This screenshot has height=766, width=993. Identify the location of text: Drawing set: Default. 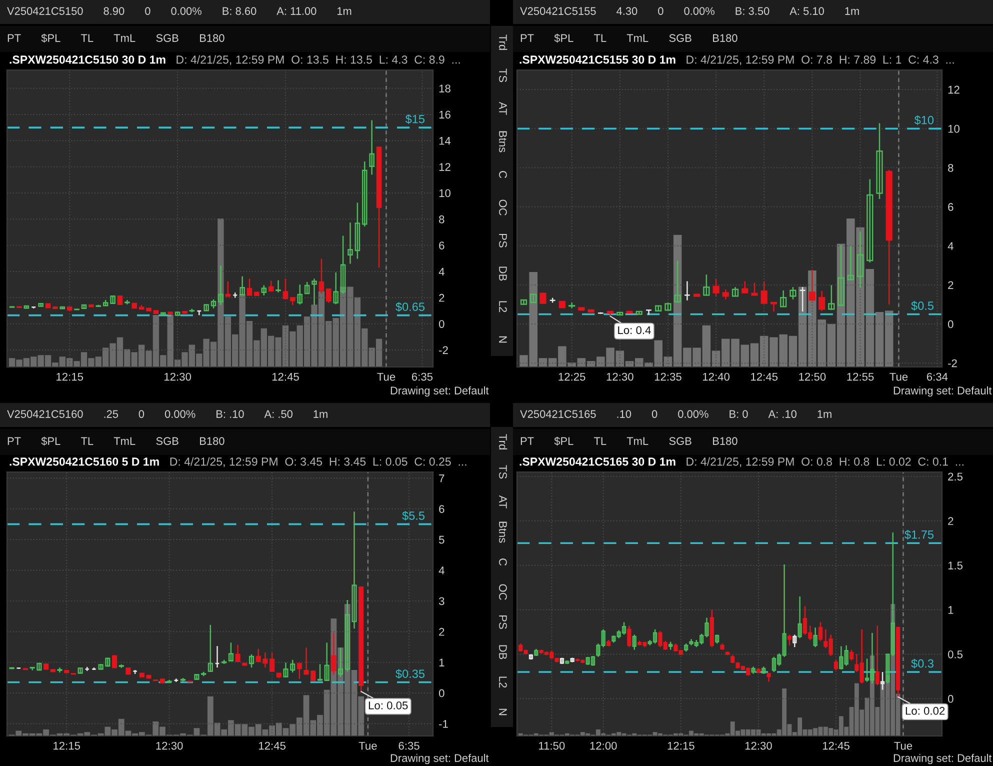
(943, 391).